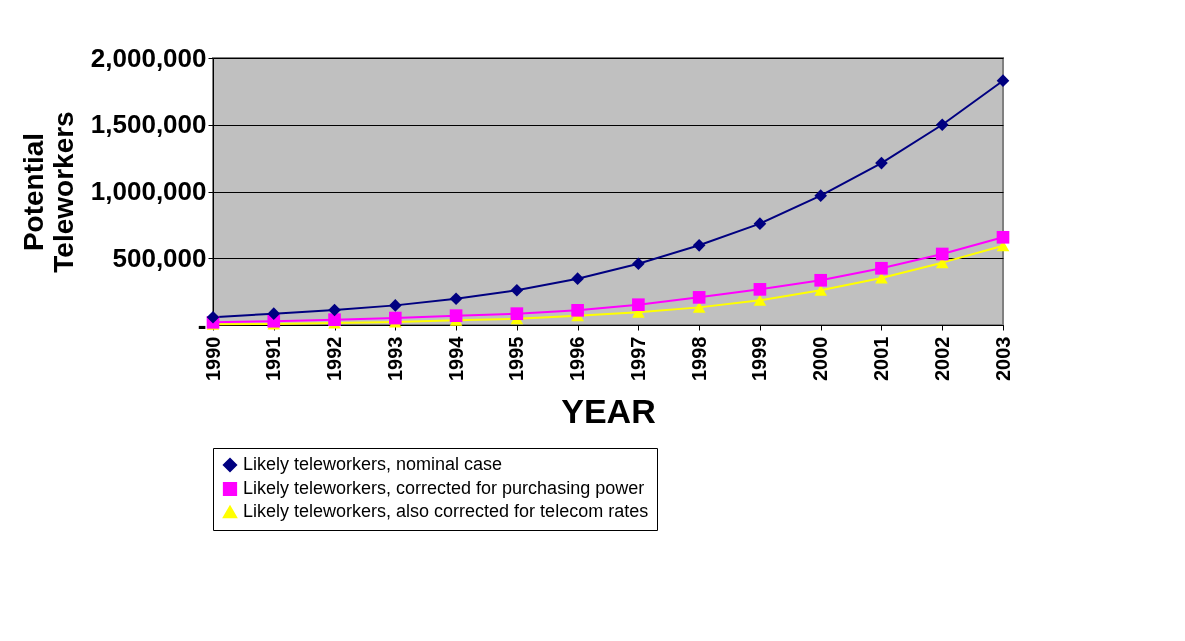  What do you see at coordinates (394, 358) in the screenshot?
I see `x-tick-label: 1993` at bounding box center [394, 358].